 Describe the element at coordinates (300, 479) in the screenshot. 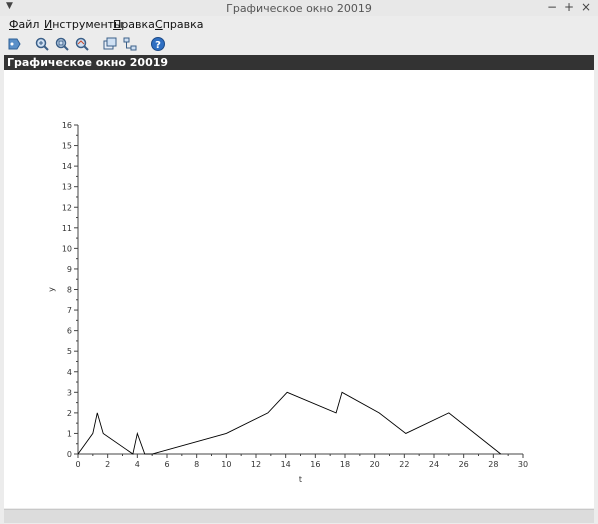

I see `x-axis-label: t` at that location.